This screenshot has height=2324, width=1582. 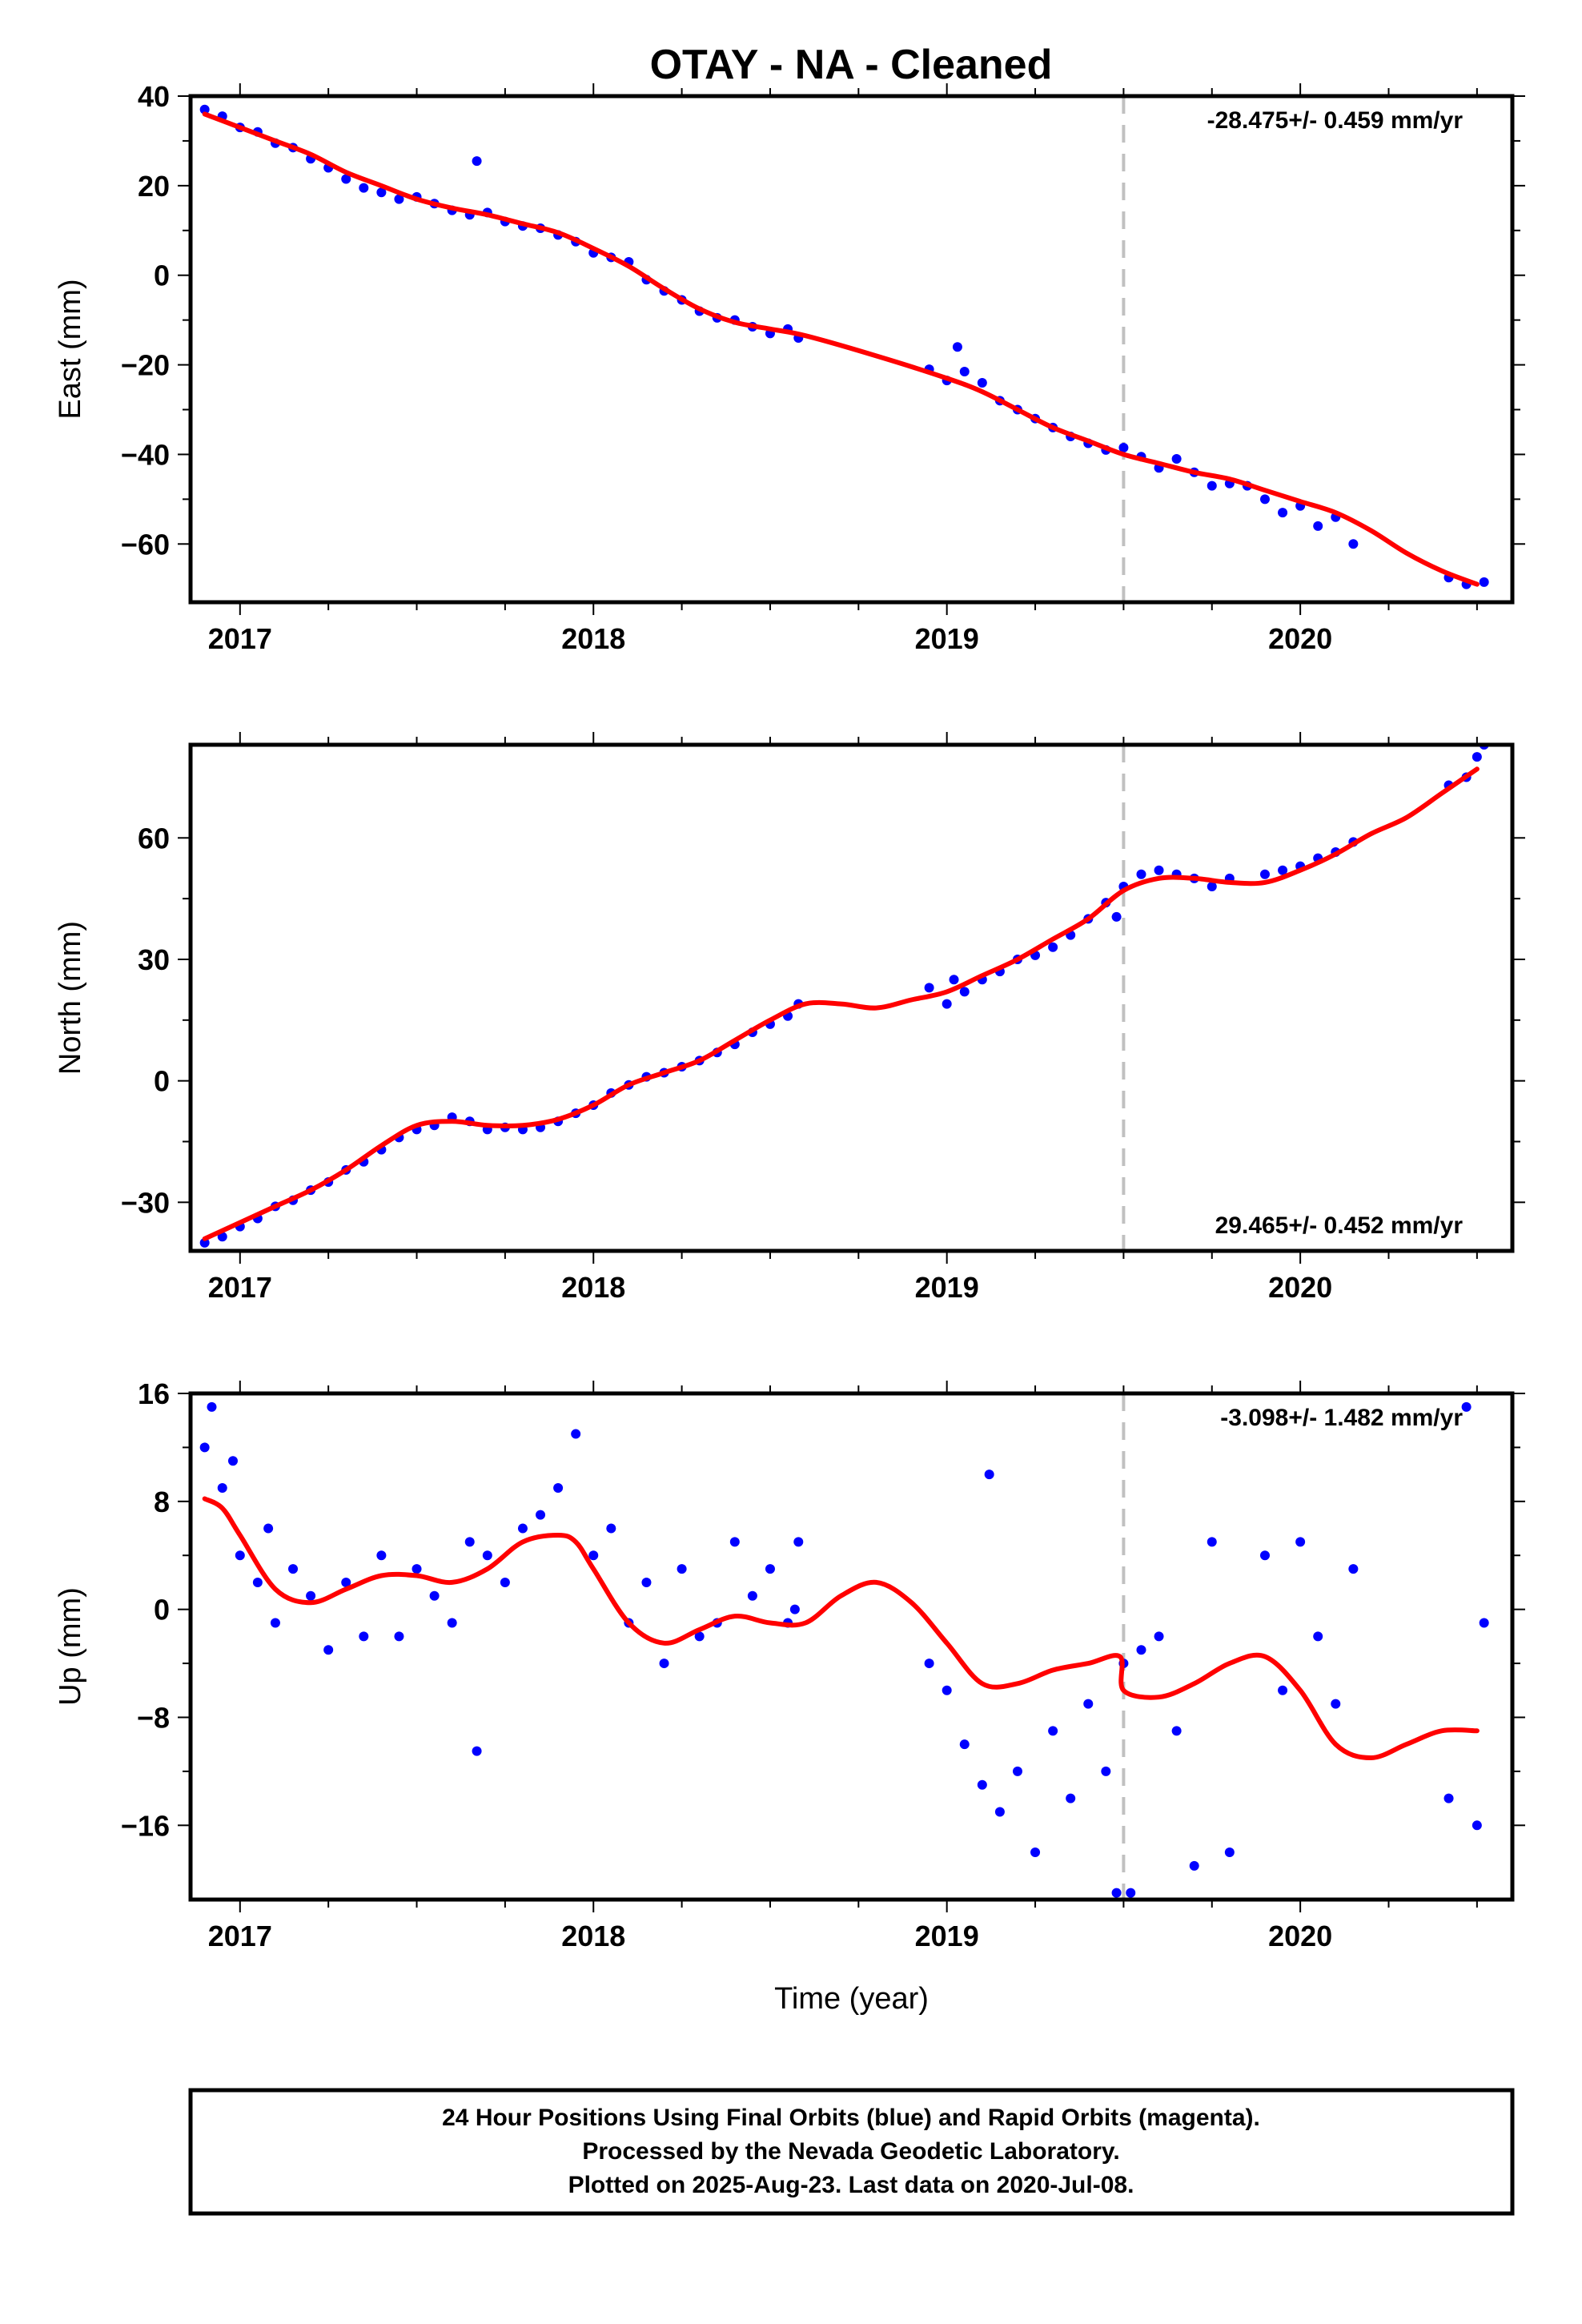 What do you see at coordinates (1339, 1225) in the screenshot?
I see `rate-label: 29.465+/- 0.452 mm/yr` at bounding box center [1339, 1225].